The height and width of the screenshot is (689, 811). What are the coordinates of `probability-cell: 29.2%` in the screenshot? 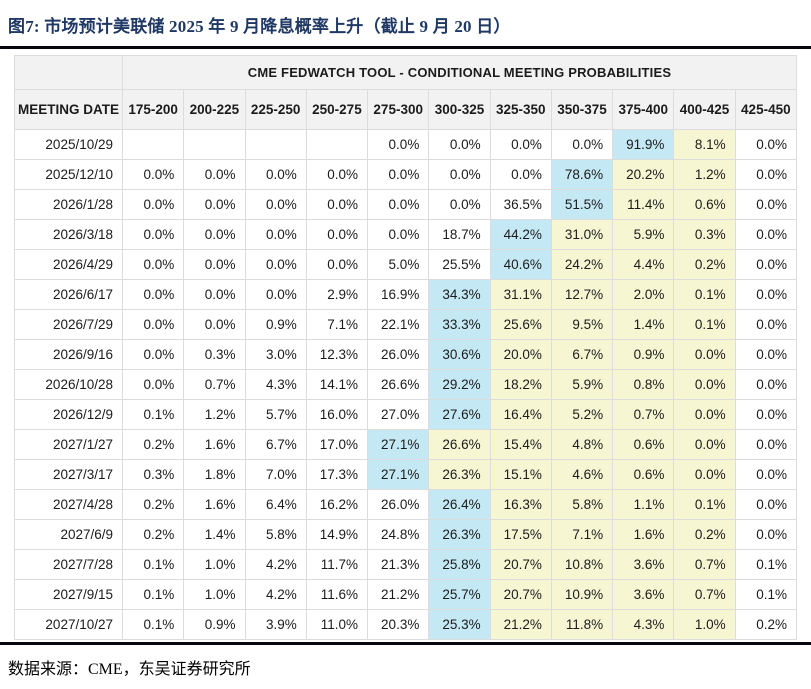 It's located at (459, 384).